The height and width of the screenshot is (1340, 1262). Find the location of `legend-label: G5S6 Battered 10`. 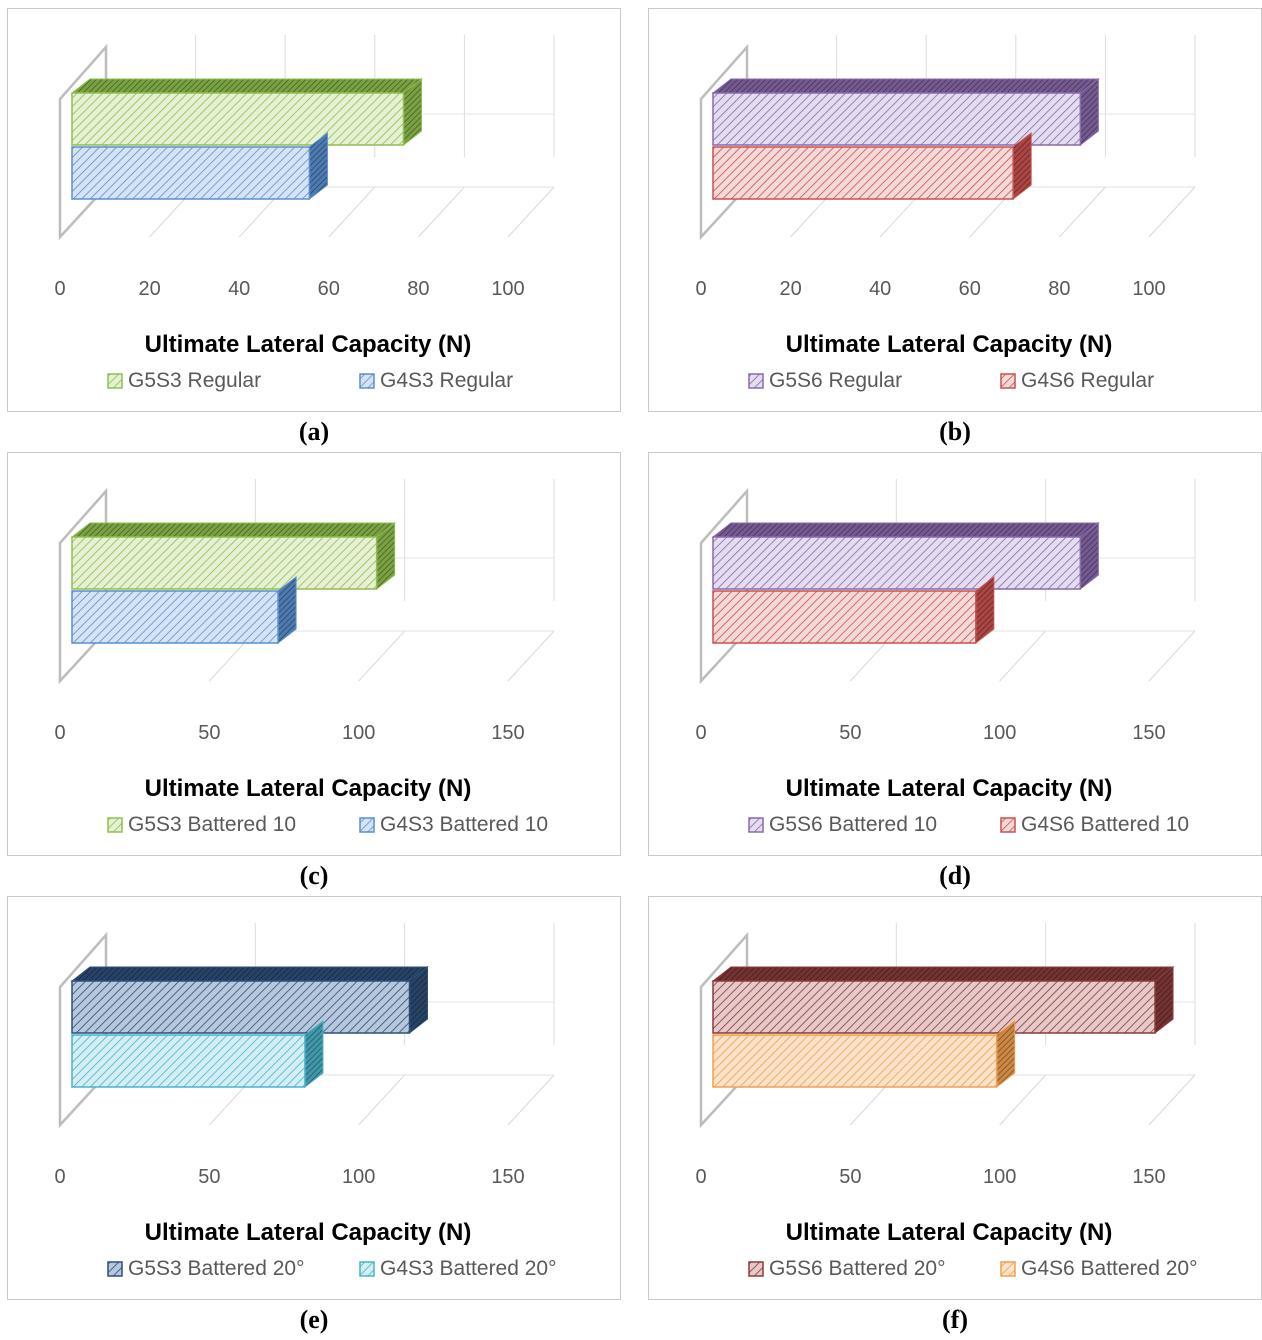

legend-label: G5S6 Battered 10 is located at coordinates (853, 824).